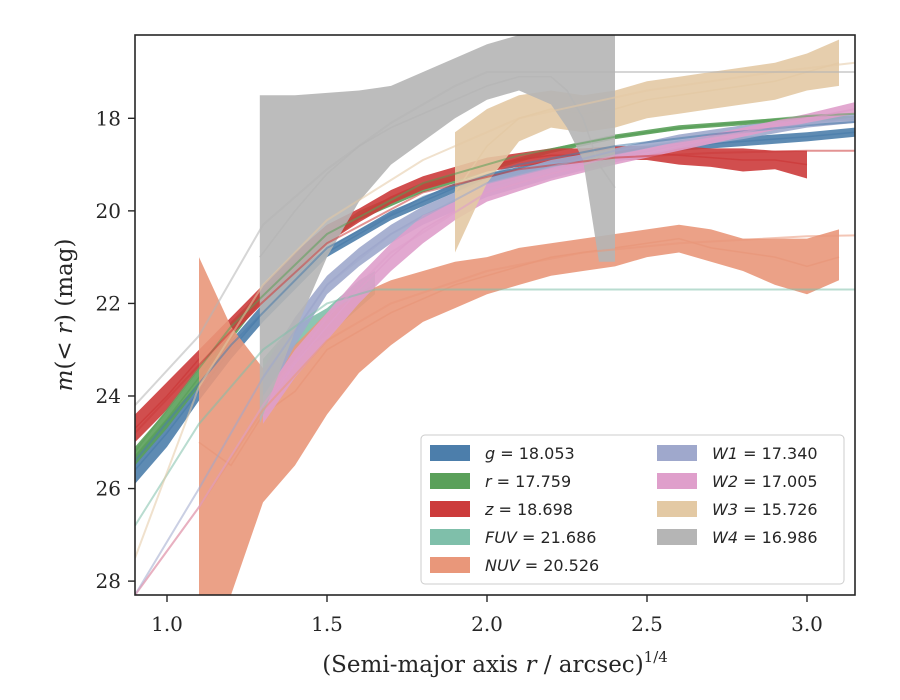 The image size is (900, 700). Describe the element at coordinates (108, 303) in the screenshot. I see `y-tick-label: 22` at that location.